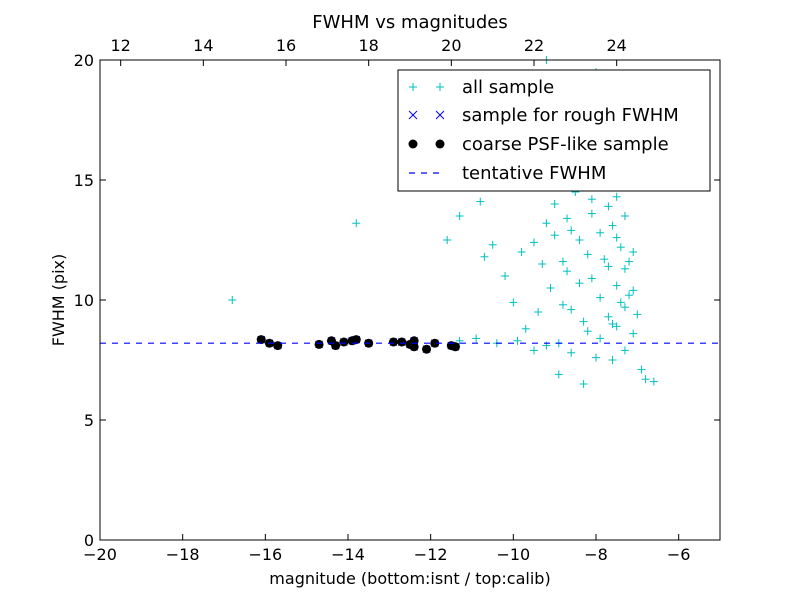 This screenshot has height=604, width=800. I want to click on y-tick-label: 15, so click(84, 180).